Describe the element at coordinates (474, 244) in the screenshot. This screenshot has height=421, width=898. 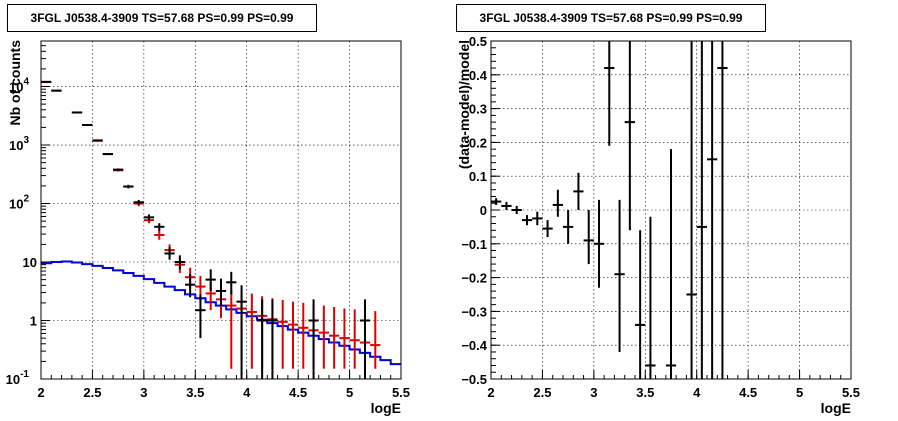
I see `y-tick-label: −0.1` at that location.